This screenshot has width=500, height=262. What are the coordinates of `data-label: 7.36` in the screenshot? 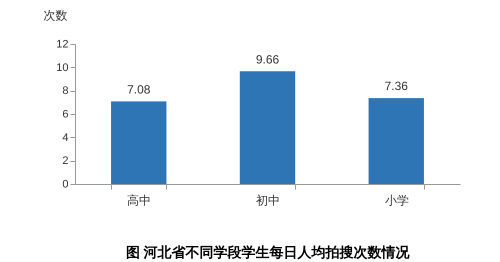 It's located at (396, 86).